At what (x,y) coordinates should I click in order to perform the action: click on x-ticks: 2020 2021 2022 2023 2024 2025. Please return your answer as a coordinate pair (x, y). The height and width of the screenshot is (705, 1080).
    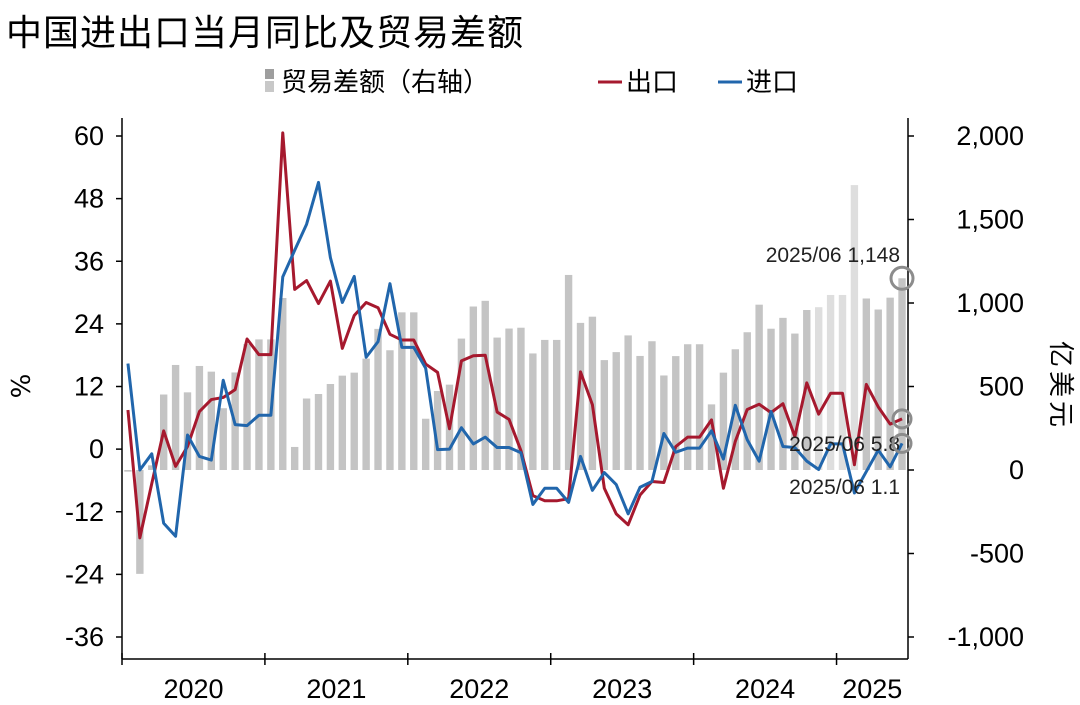
    Looking at the image, I should click on (511, 678).